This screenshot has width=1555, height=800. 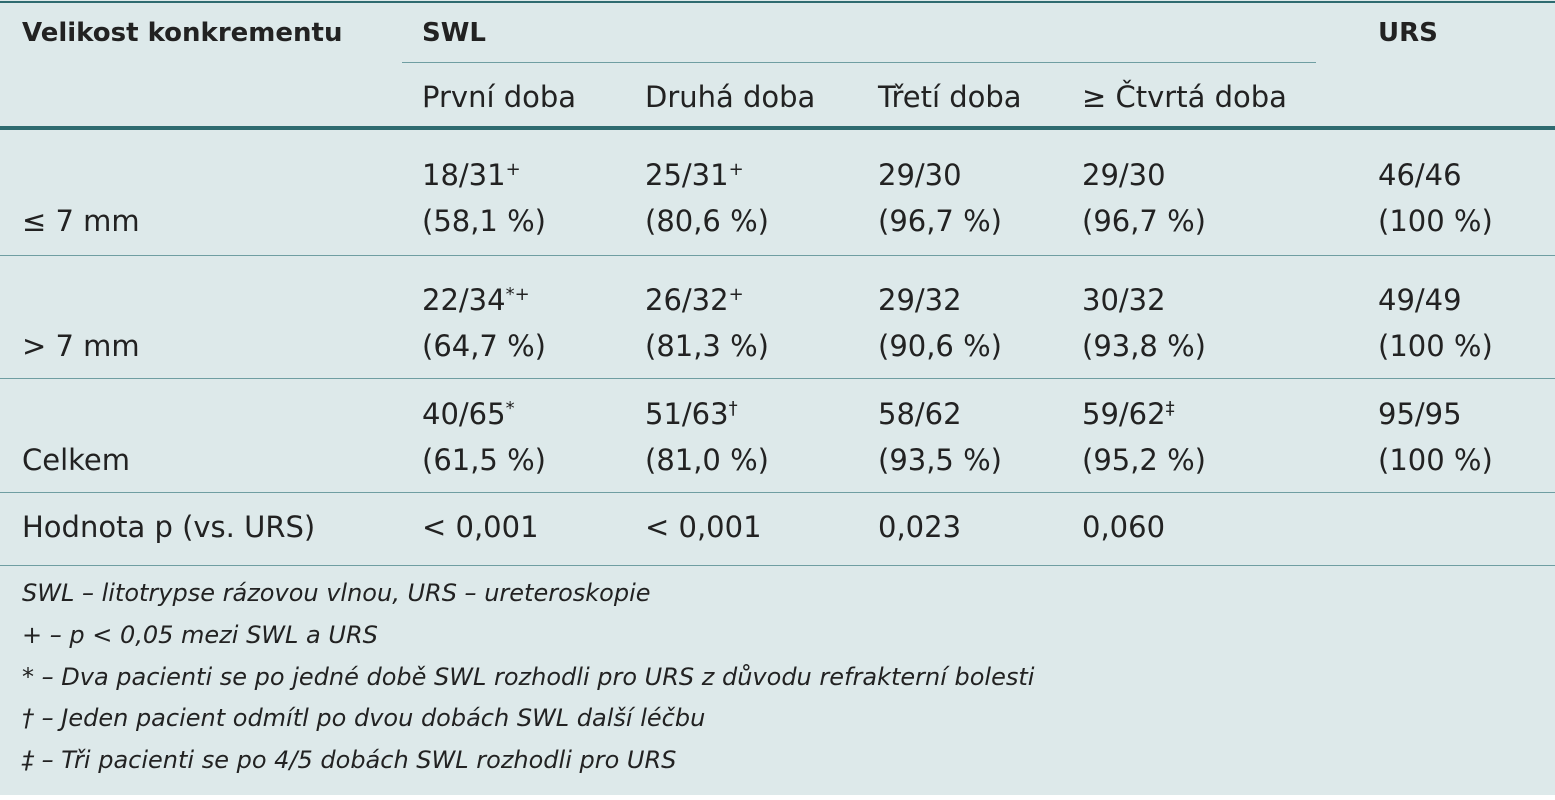 I want to click on cell-count: 29/32, so click(x=920, y=300).